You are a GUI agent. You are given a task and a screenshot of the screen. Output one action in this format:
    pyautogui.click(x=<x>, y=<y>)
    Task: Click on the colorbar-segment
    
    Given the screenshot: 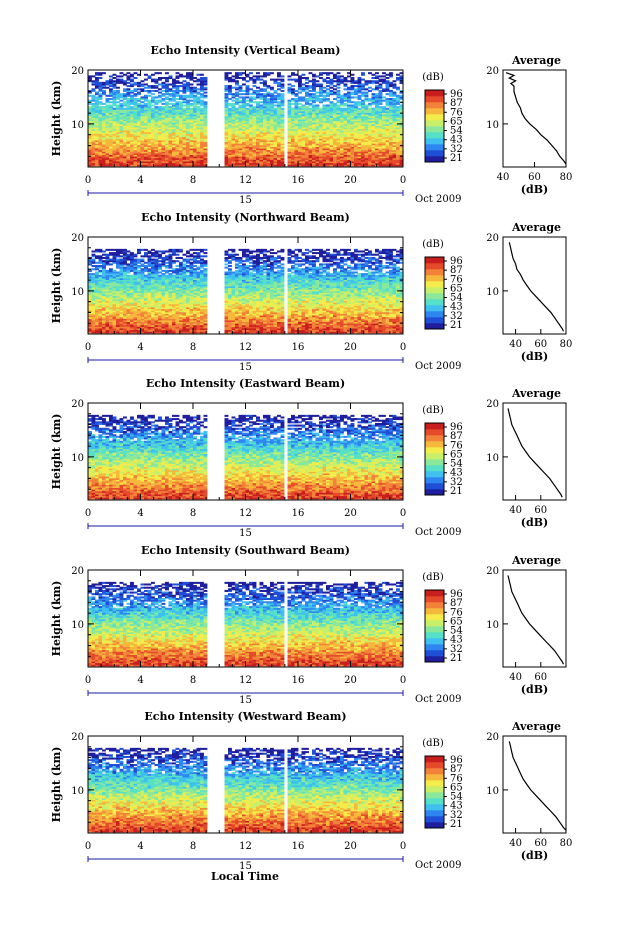 What is the action you would take?
    pyautogui.click(x=434, y=93)
    